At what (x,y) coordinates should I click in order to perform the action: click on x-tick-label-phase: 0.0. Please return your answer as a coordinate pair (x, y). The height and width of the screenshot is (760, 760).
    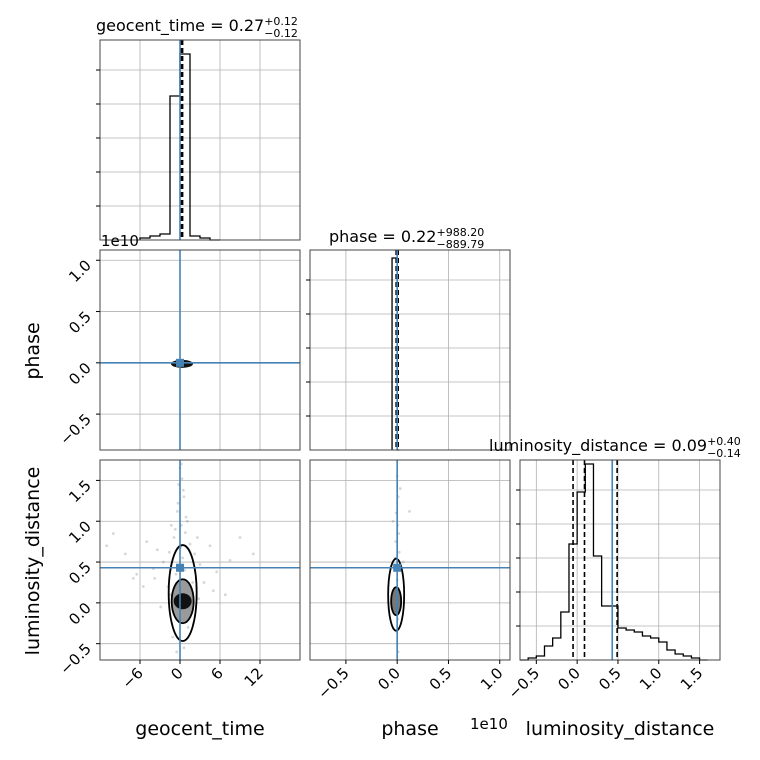
    Looking at the image, I should click on (389, 679).